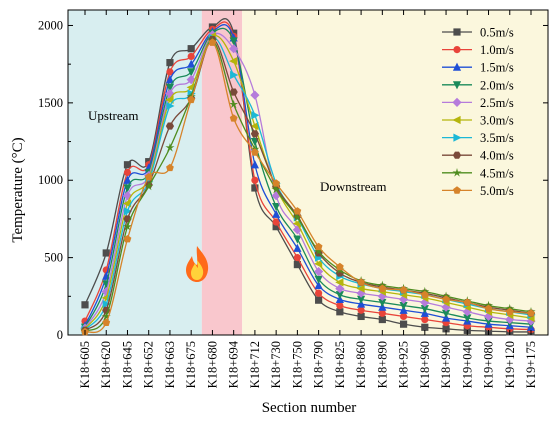  Describe the element at coordinates (309, 408) in the screenshot. I see `x-axis-title: Section number` at that location.